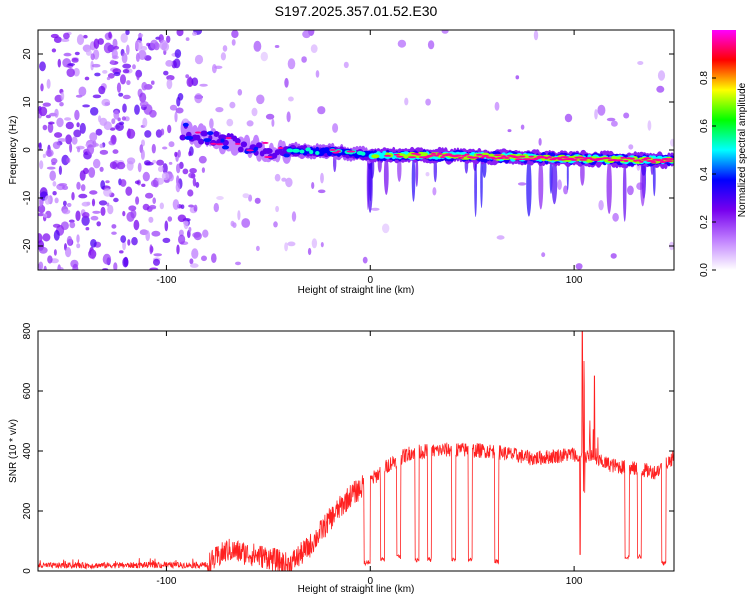  I want to click on spectrogram-ytick-label: 20, so click(27, 54).